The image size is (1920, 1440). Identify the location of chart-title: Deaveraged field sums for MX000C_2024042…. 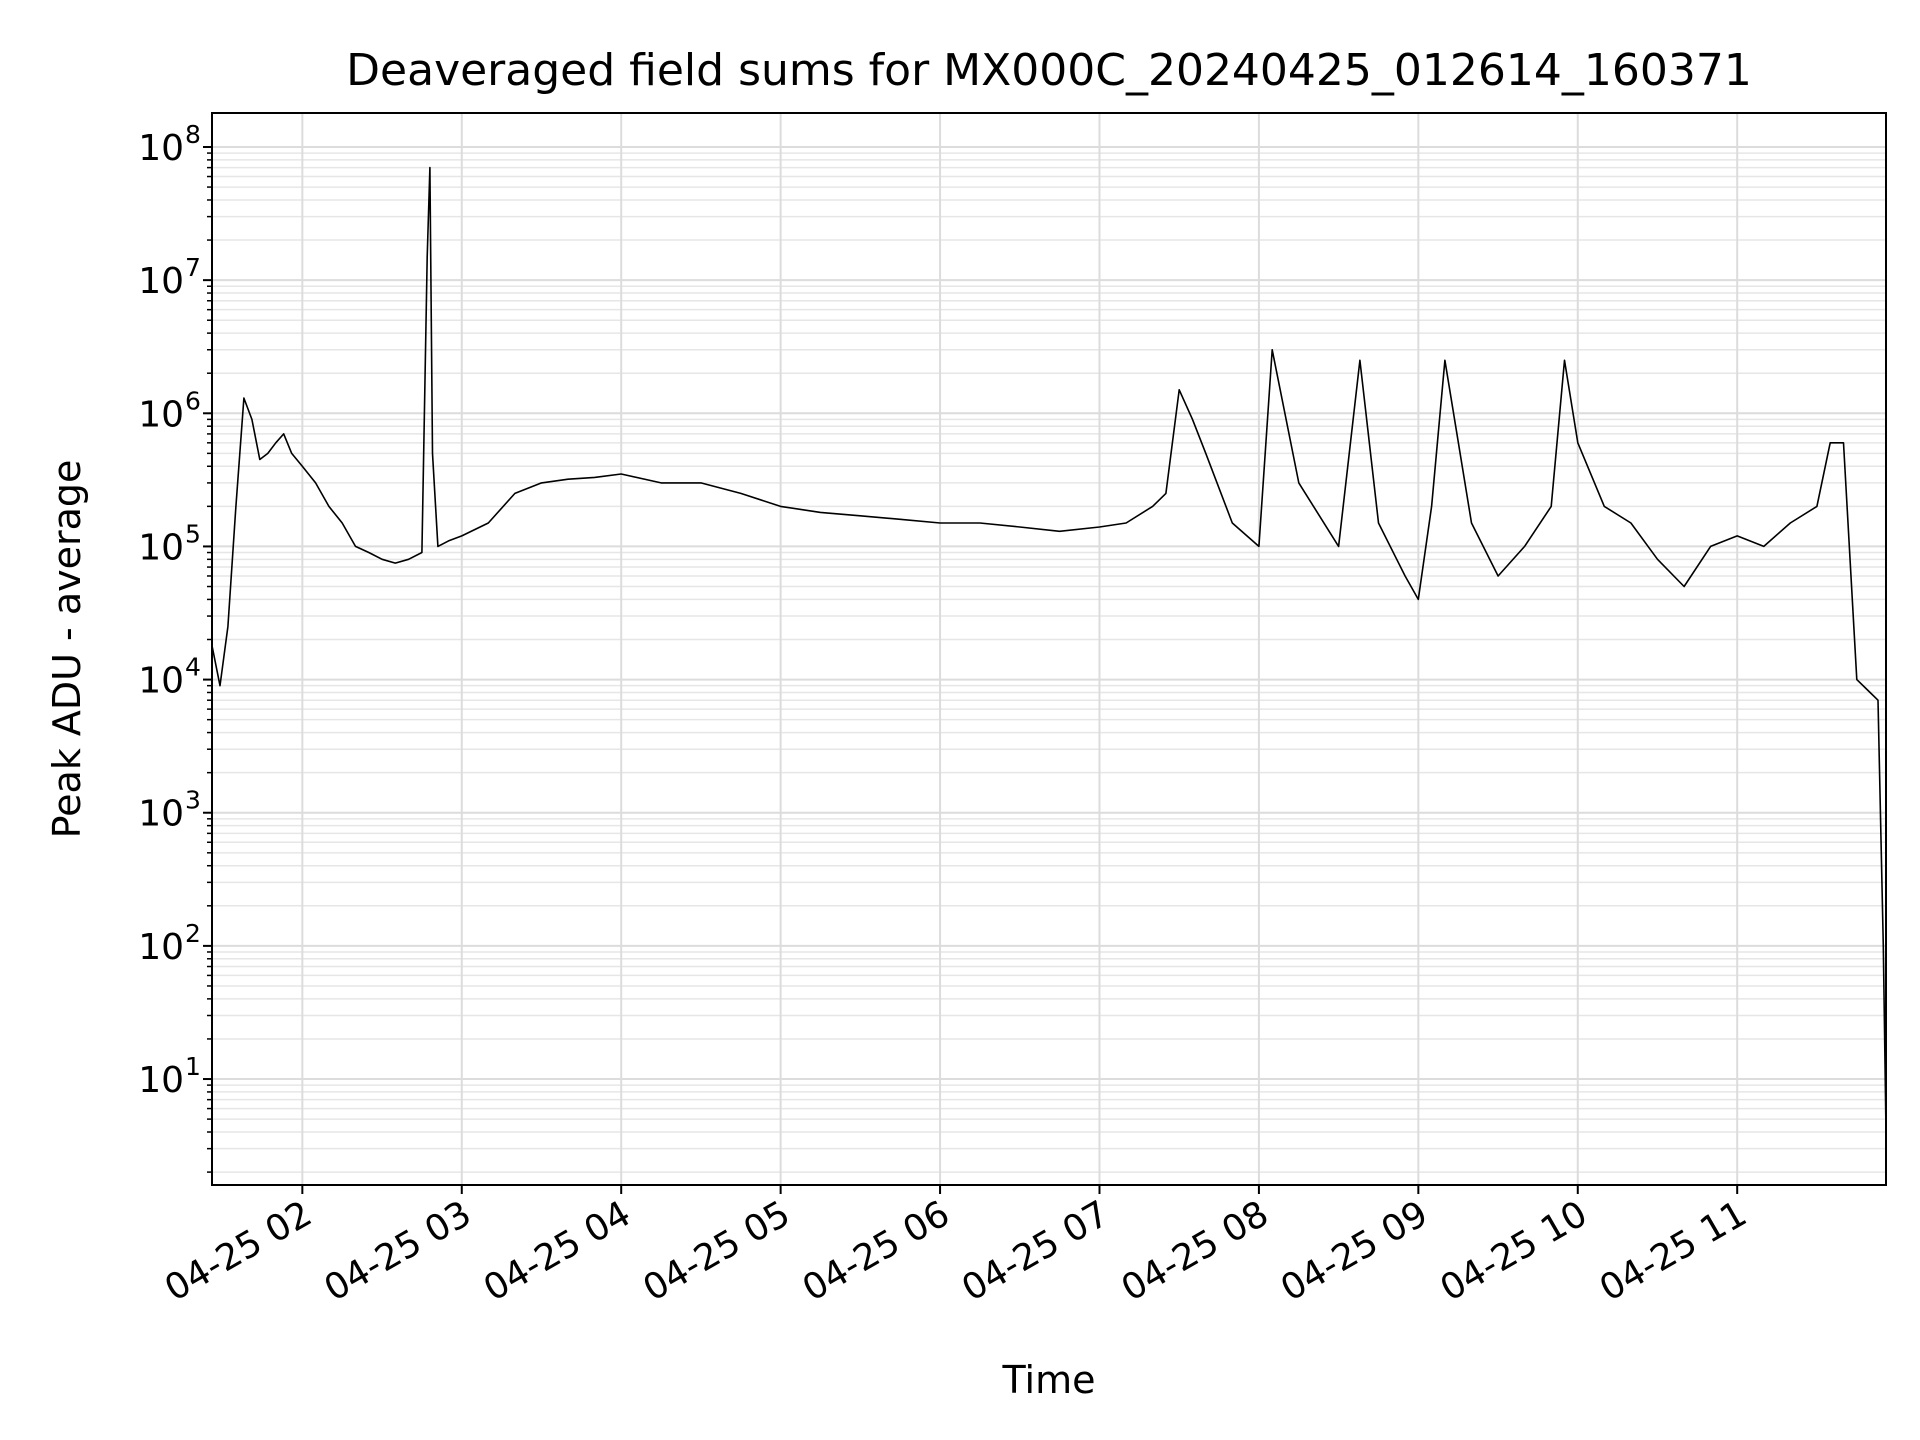
(1049, 70).